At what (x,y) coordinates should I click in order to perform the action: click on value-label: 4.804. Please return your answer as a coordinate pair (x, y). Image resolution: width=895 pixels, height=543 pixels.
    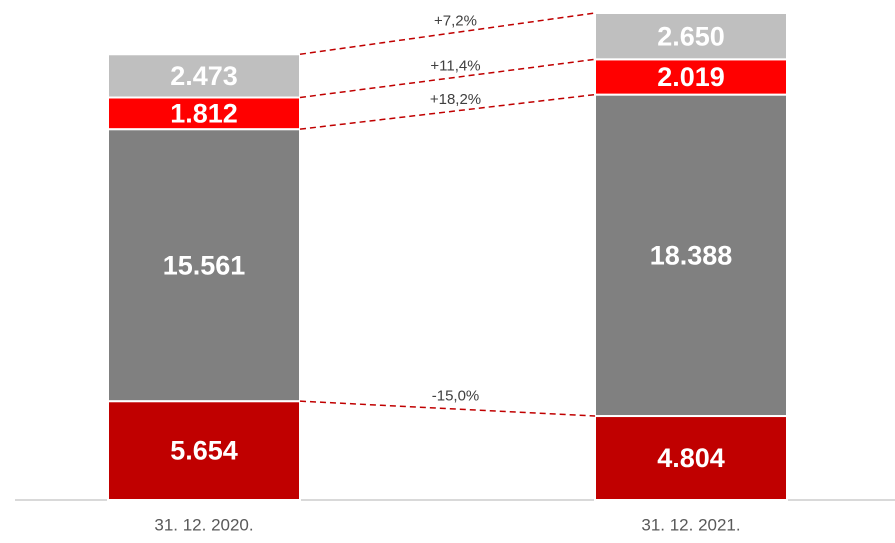
    Looking at the image, I should click on (691, 458).